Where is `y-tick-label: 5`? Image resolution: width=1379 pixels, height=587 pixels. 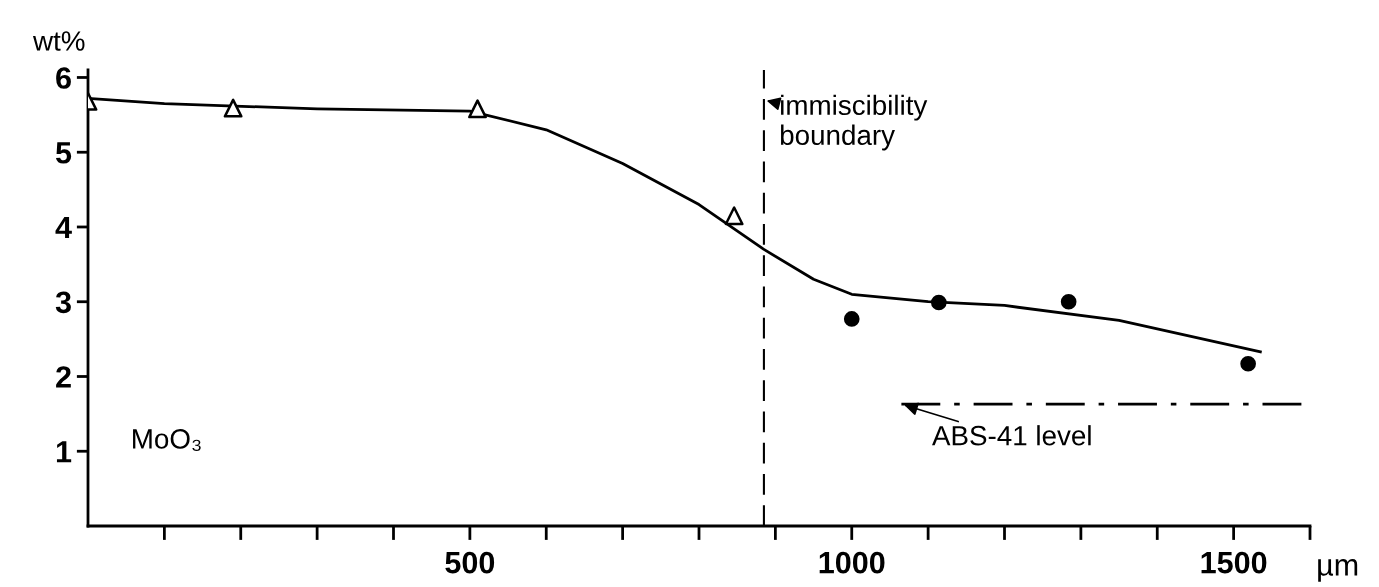 y-tick-label: 5 is located at coordinates (63, 153).